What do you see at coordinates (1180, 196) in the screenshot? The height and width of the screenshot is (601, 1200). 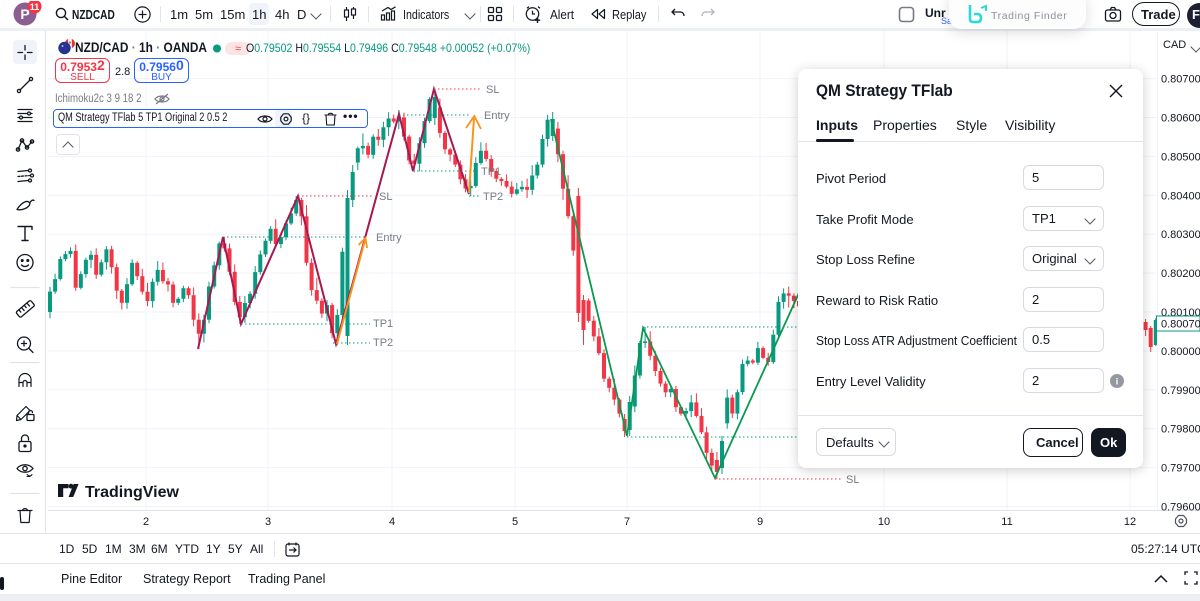 I see `svg-text: 0.80400` at bounding box center [1180, 196].